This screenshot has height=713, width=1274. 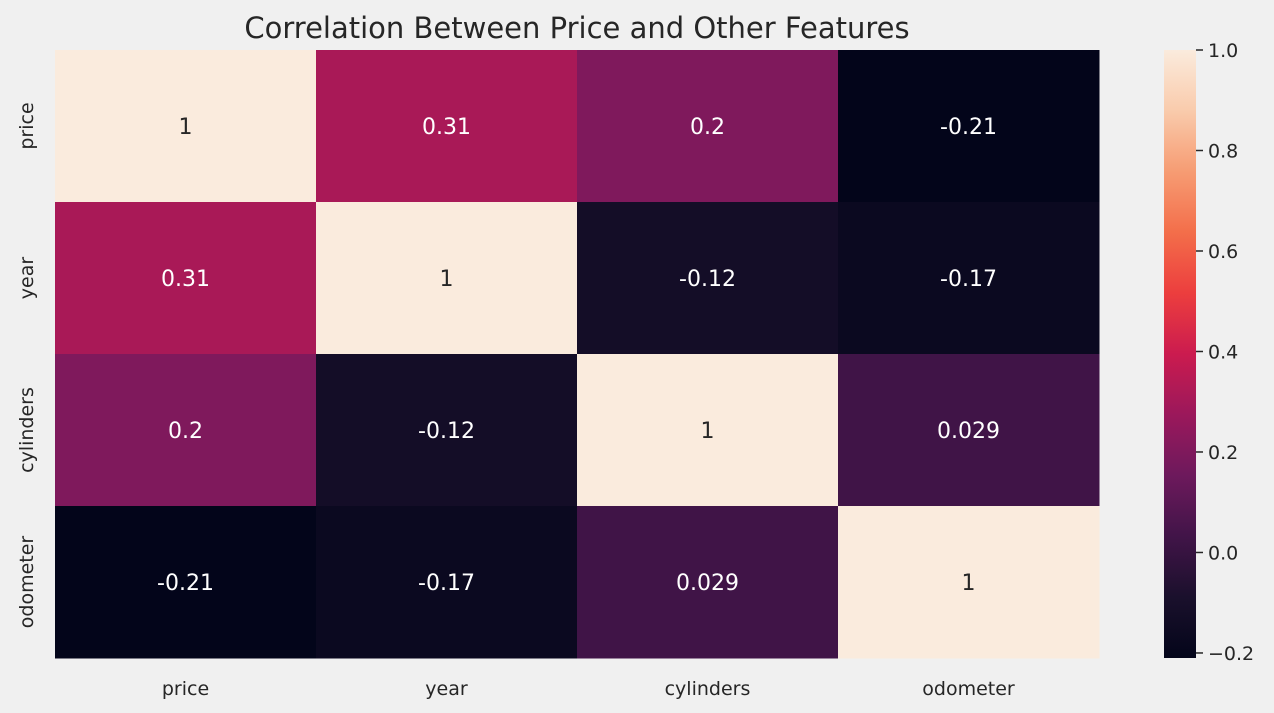 What do you see at coordinates (446, 689) in the screenshot?
I see `x-tick-label-year: year` at bounding box center [446, 689].